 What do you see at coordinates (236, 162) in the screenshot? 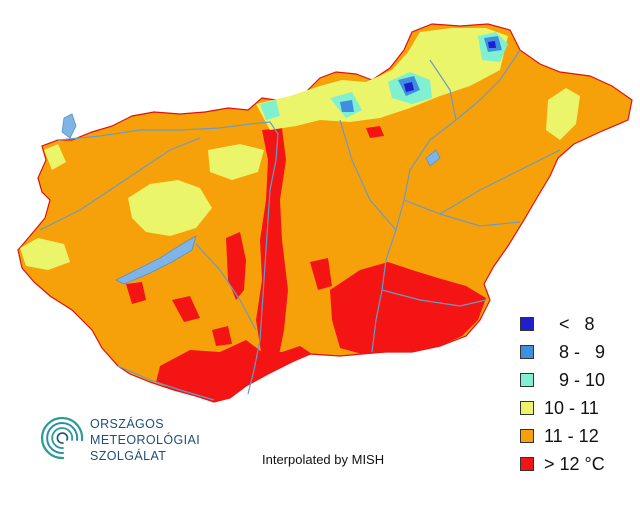
I see `cool-zone-bakony` at bounding box center [236, 162].